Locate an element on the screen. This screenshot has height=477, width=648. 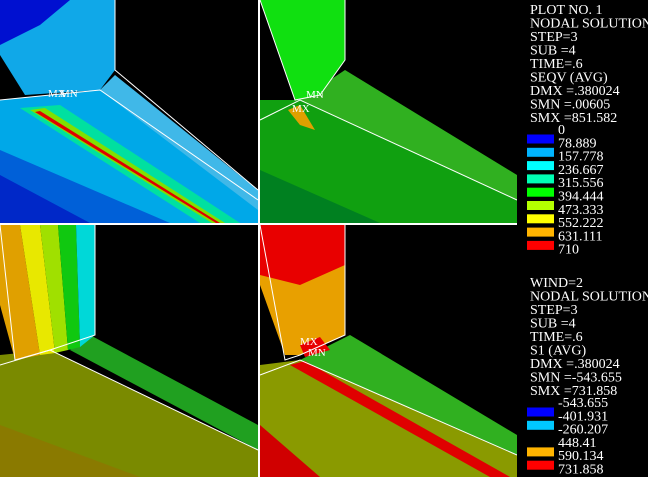
legend-label: 448.41 is located at coordinates (577, 443).